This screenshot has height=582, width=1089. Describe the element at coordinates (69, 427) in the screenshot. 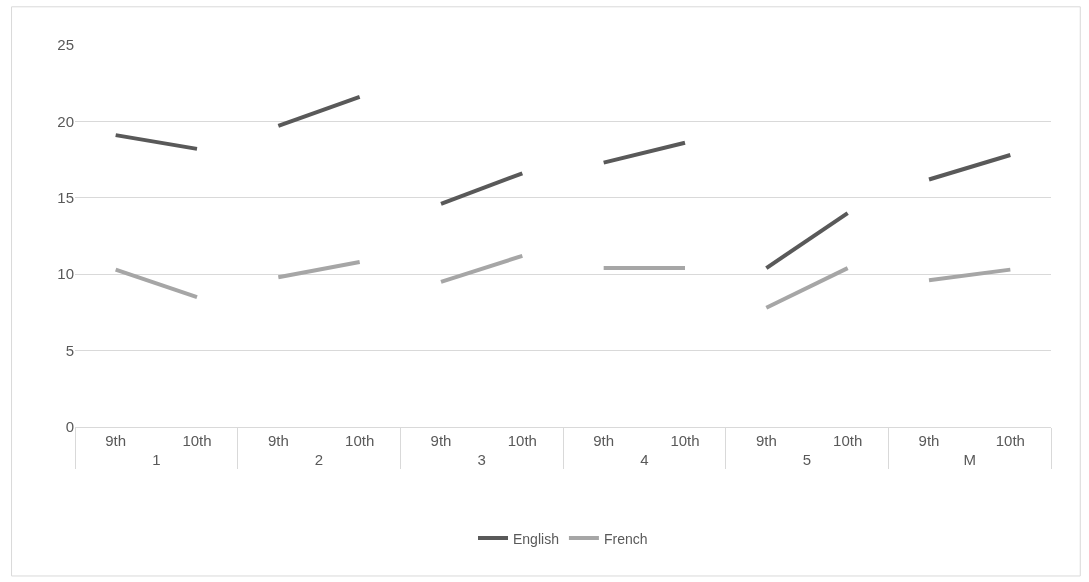

I see `y-tick-label: 0` at that location.